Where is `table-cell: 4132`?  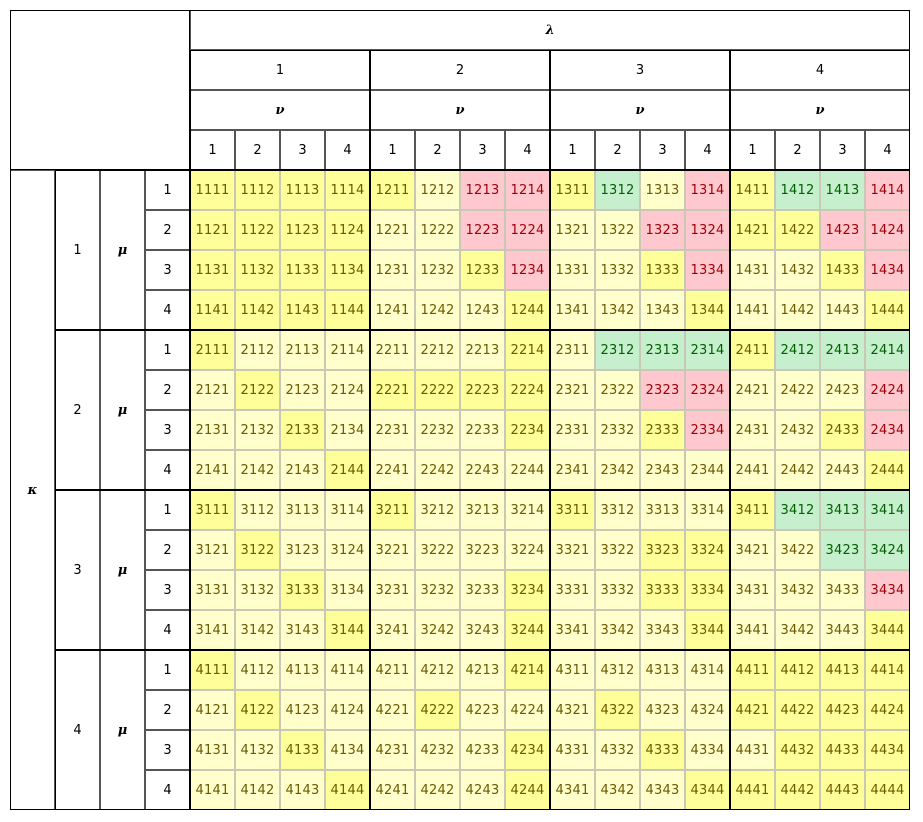 table-cell: 4132 is located at coordinates (257, 750).